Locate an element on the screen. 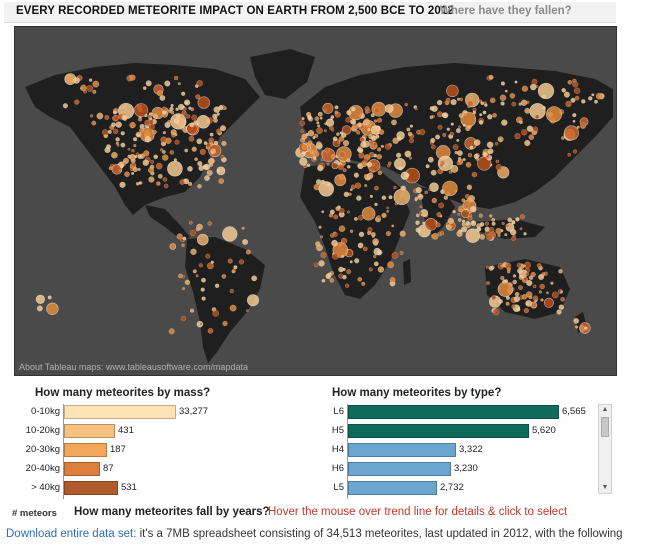 The width and height of the screenshot is (650, 550). type-bar is located at coordinates (453, 412).